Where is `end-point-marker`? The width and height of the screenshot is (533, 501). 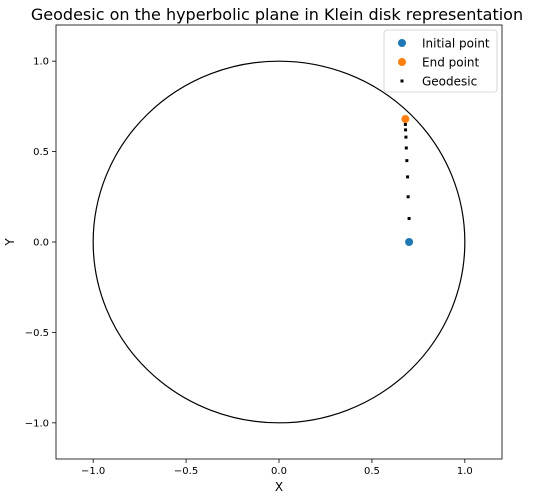 end-point-marker is located at coordinates (405, 119).